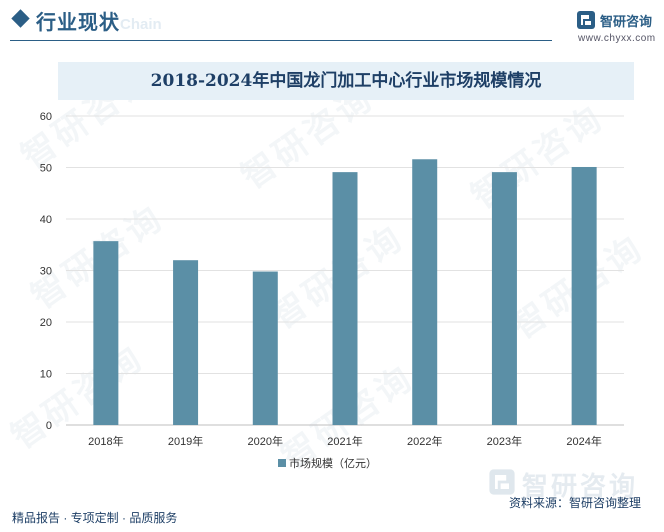 The image size is (664, 532). I want to click on y-tick-label: 0, so click(49, 426).